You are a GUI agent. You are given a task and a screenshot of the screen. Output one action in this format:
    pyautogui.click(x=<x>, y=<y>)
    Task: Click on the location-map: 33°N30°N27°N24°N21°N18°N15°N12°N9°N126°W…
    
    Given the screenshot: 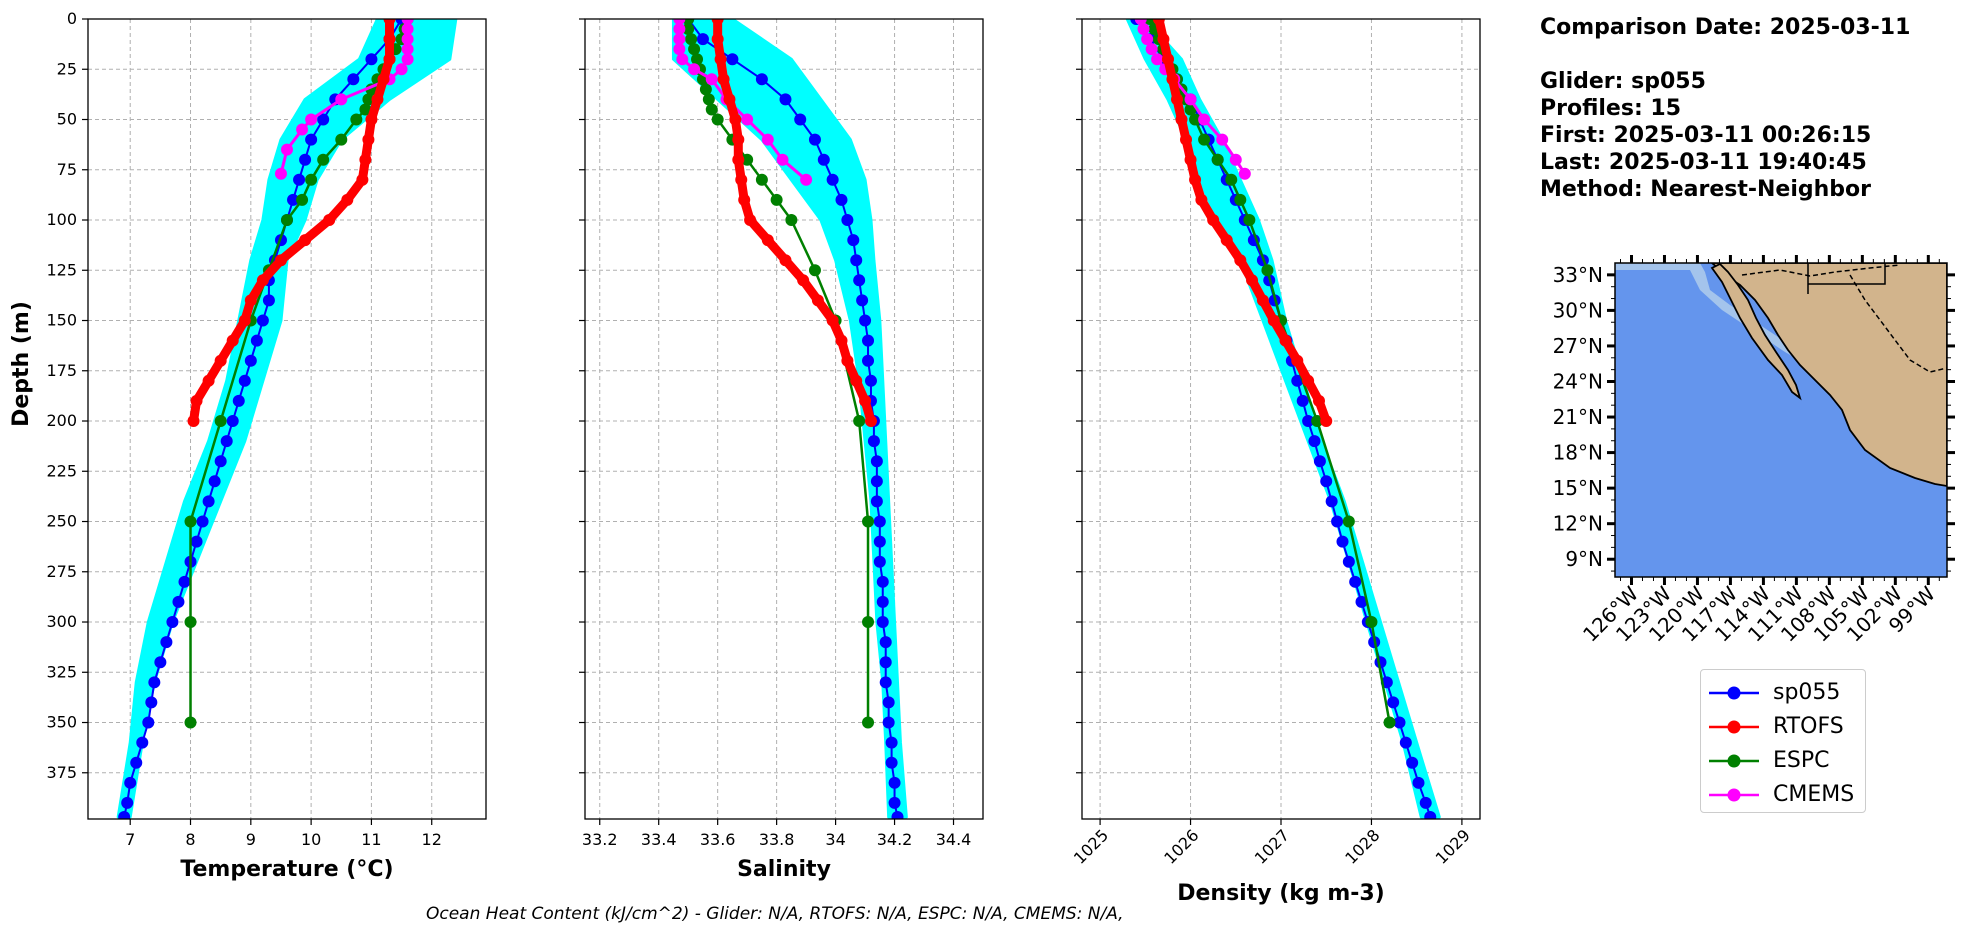 What is the action you would take?
    pyautogui.click(x=1754, y=451)
    